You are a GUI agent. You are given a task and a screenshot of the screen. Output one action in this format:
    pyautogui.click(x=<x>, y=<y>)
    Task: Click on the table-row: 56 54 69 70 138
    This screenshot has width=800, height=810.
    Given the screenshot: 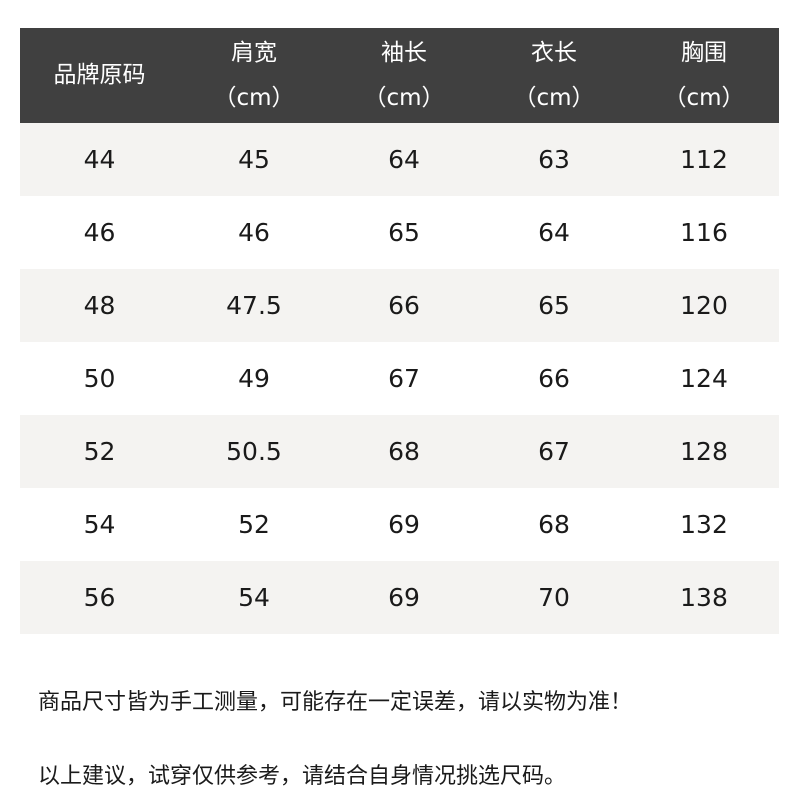 What is the action you would take?
    pyautogui.click(x=399, y=597)
    